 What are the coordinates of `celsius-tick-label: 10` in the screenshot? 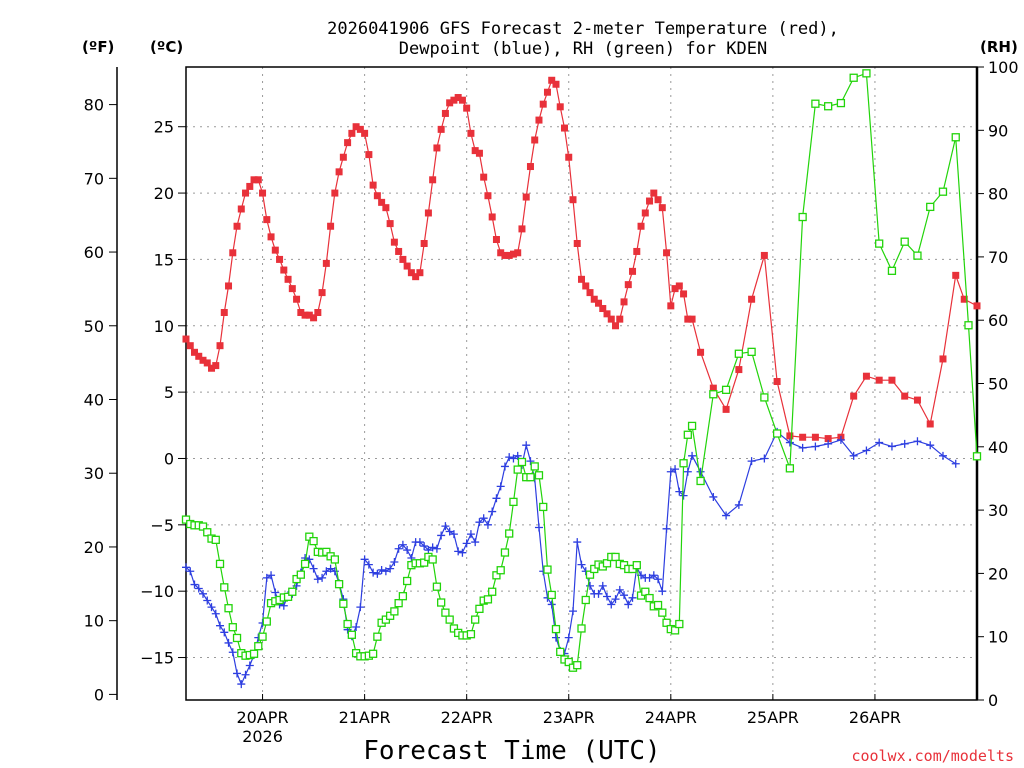 It's located at (164, 326).